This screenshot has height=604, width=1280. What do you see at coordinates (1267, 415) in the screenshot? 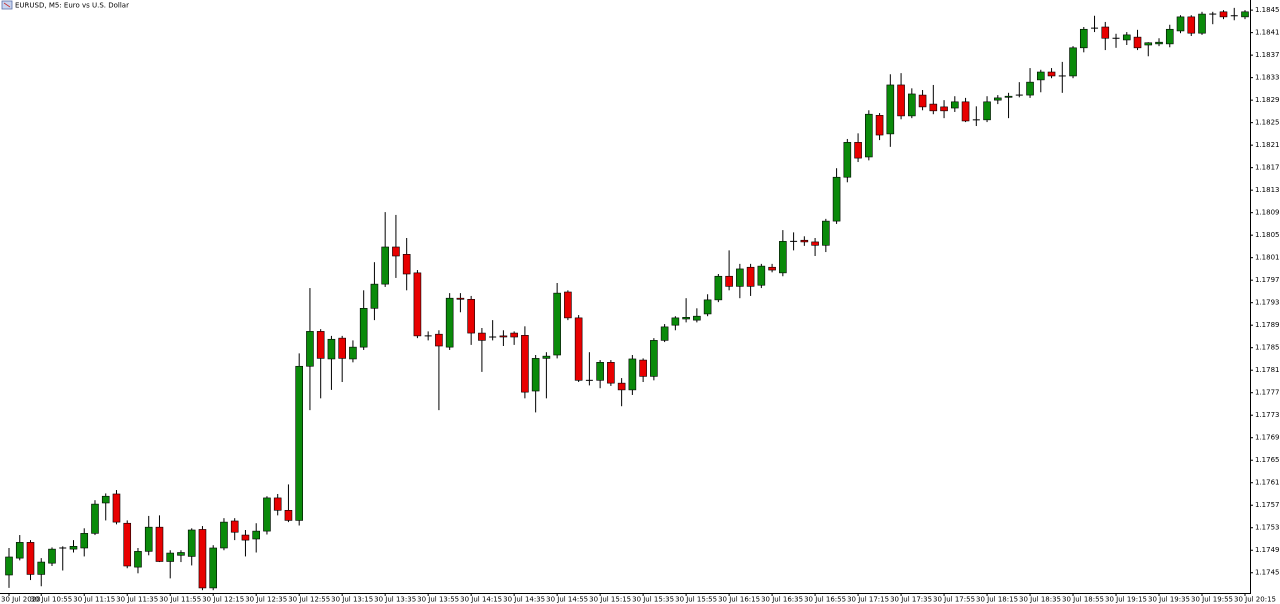
I see `y-tick-label: 1.17730` at bounding box center [1267, 415].